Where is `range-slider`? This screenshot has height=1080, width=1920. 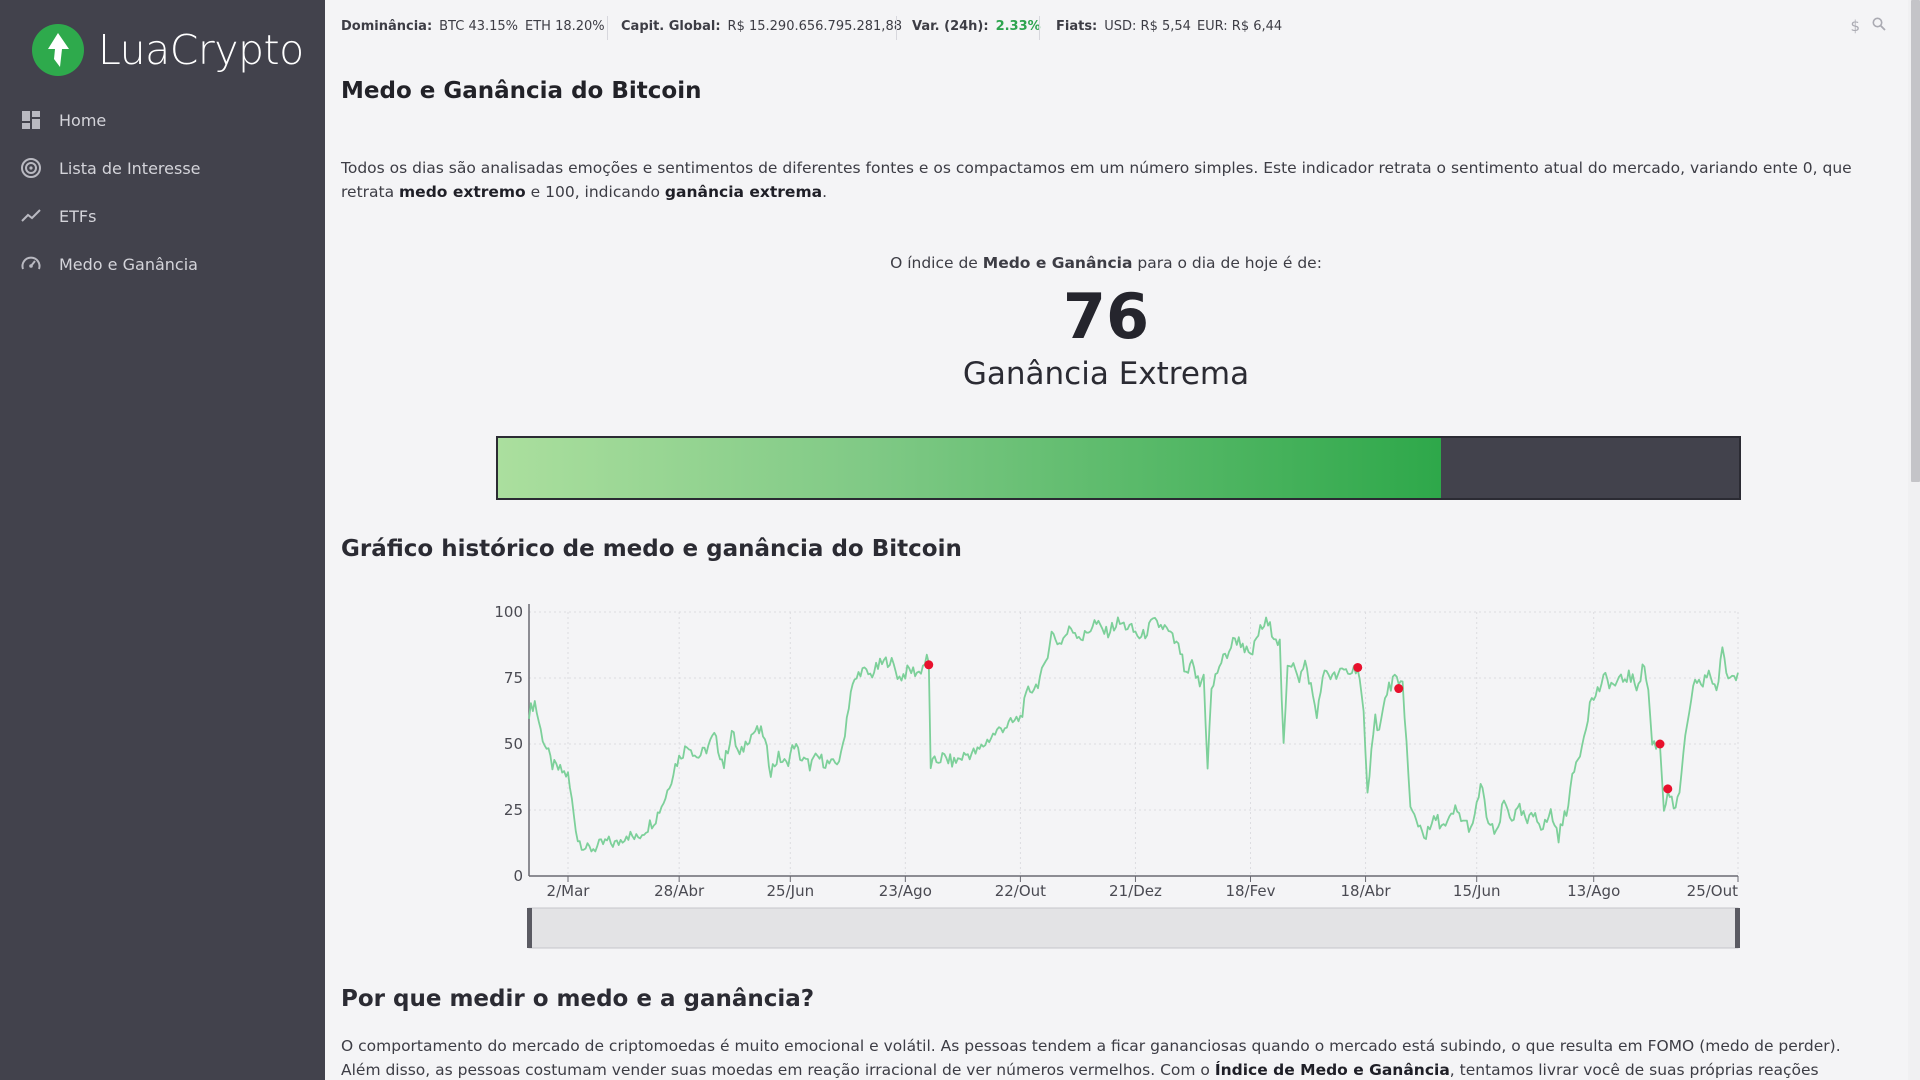
range-slider is located at coordinates (1133, 928).